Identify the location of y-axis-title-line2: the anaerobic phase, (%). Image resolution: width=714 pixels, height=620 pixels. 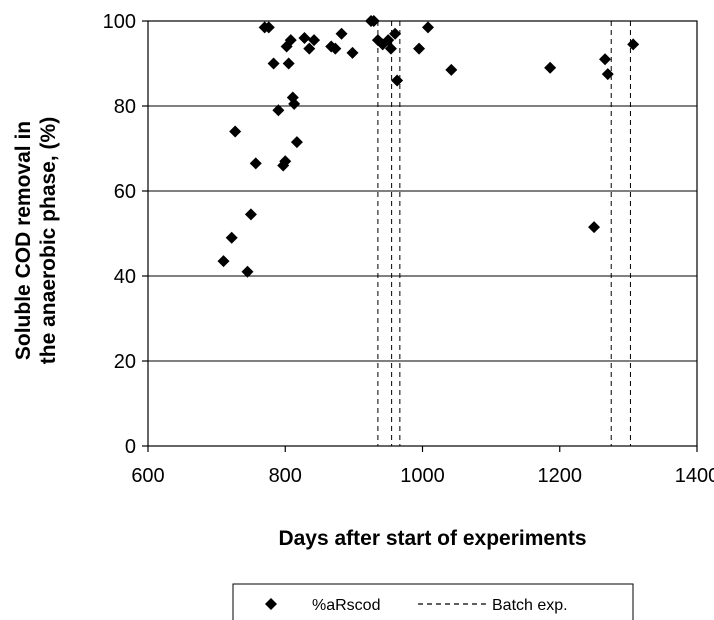
(48, 240).